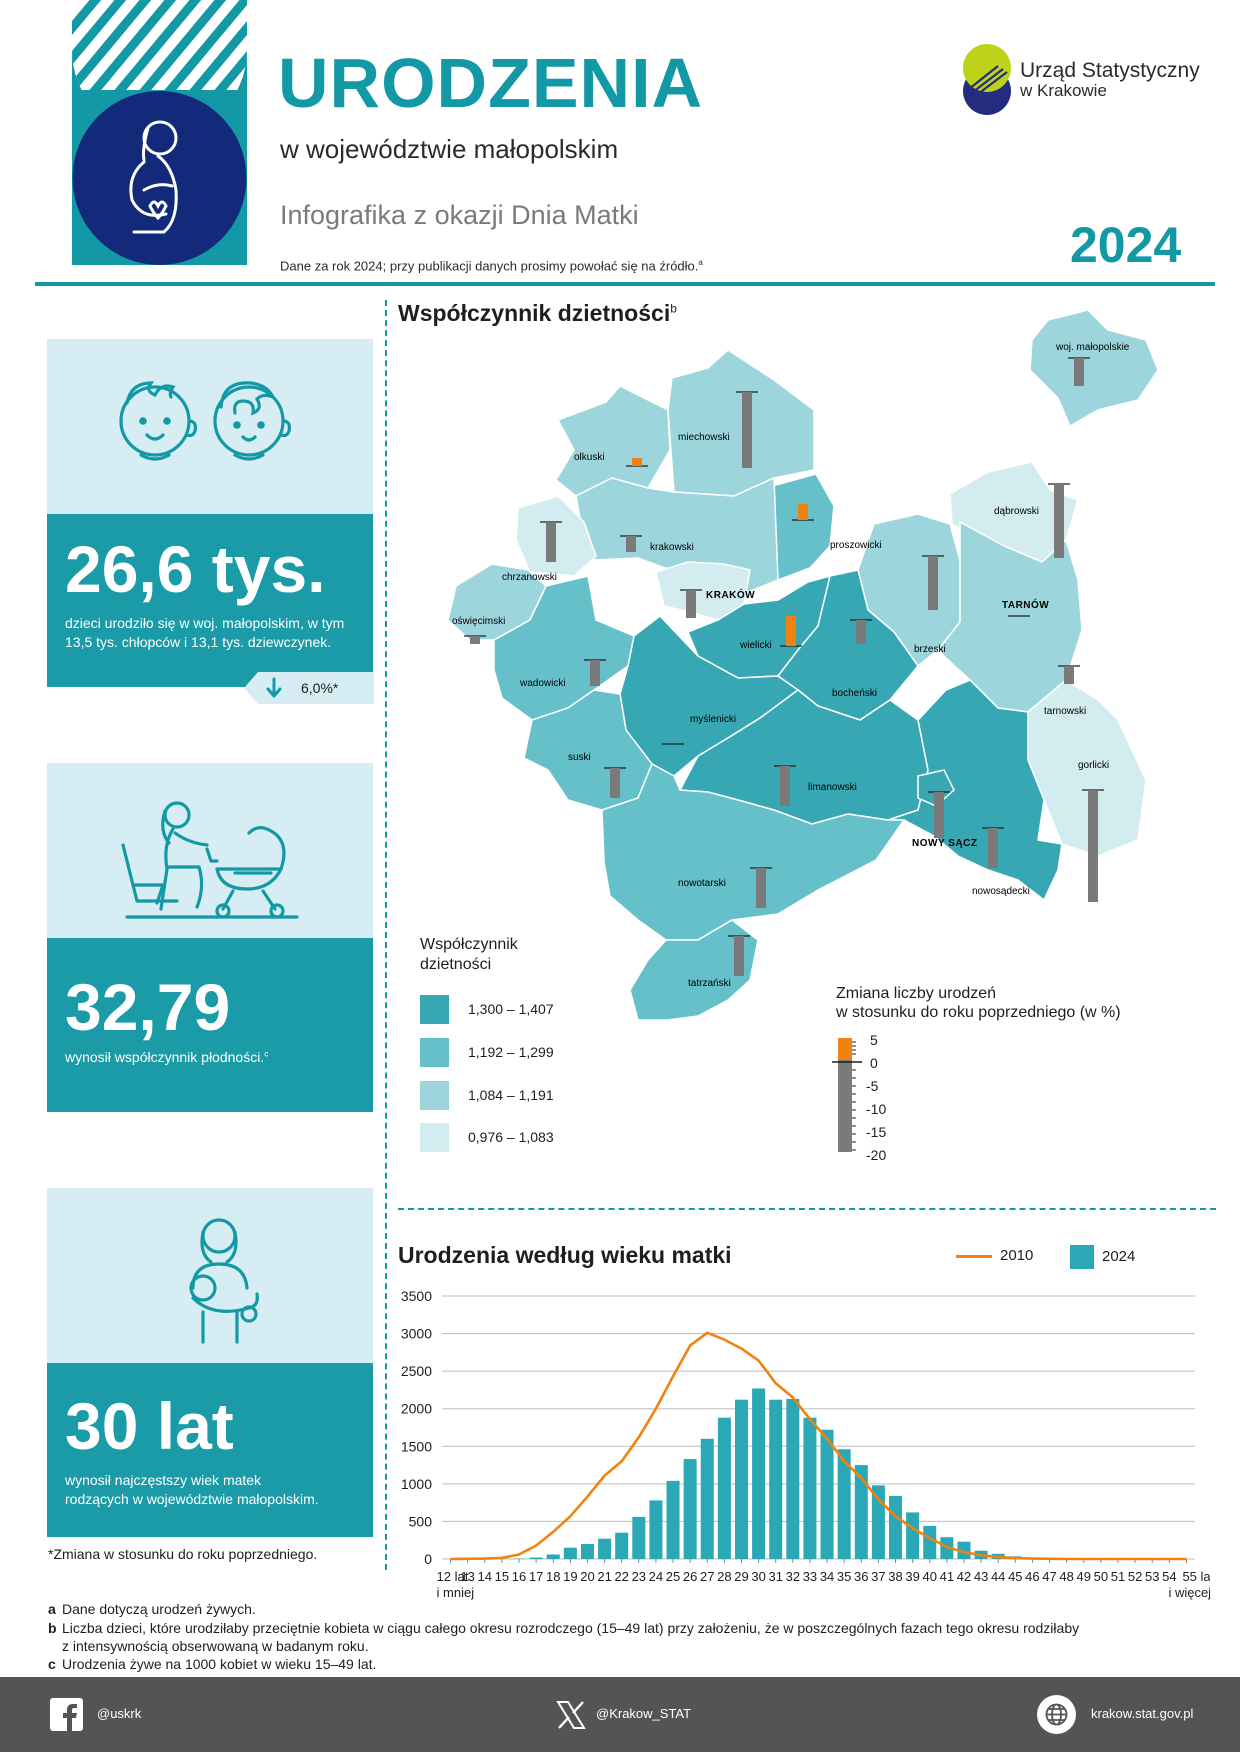 The width and height of the screenshot is (1240, 1752). Describe the element at coordinates (694, 970) in the screenshot. I see `map-region-tatrzanski` at that location.